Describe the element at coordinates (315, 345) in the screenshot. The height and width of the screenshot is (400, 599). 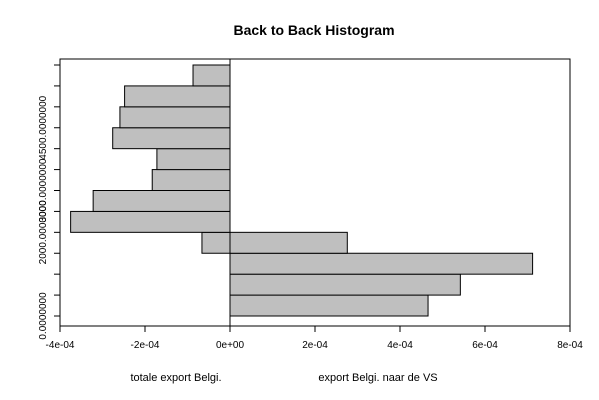
I see `x-tick-label-3: 2e-04` at that location.